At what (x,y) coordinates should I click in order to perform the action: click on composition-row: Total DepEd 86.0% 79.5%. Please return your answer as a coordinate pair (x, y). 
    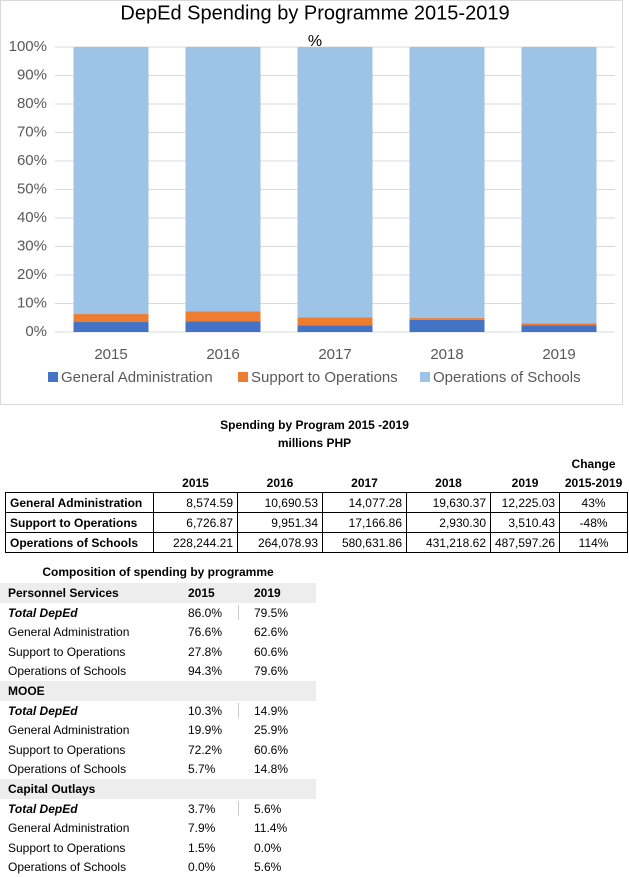
    Looking at the image, I should click on (158, 613).